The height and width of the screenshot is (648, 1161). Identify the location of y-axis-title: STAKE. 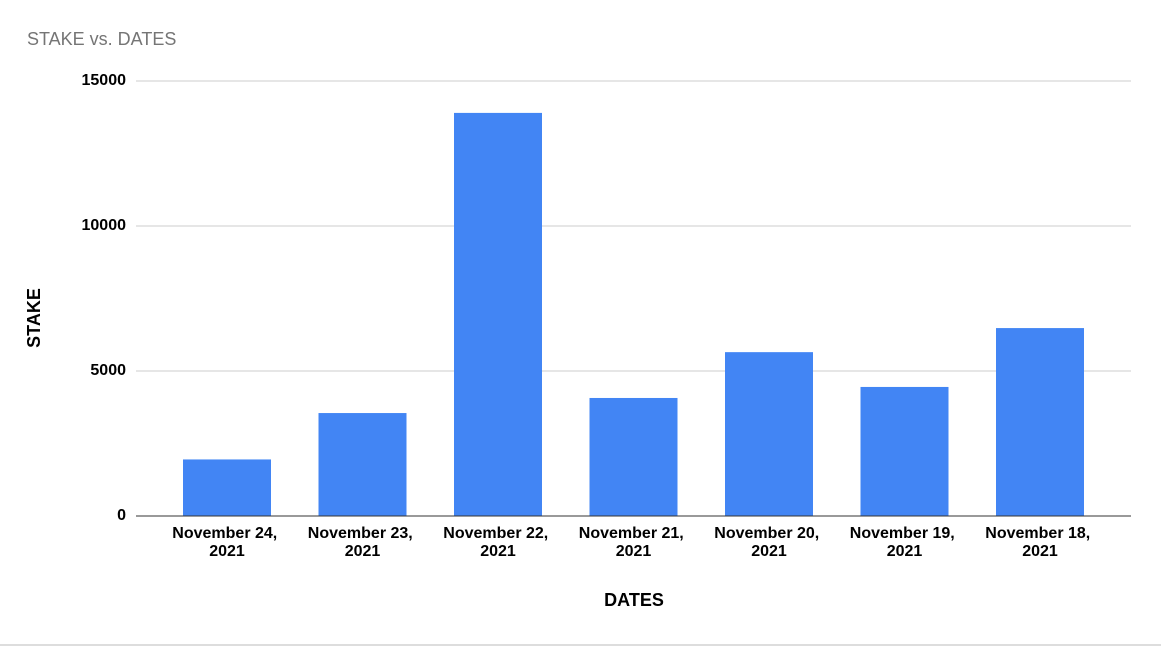
(34, 318).